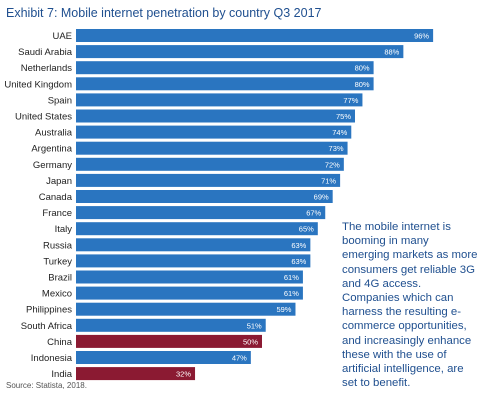 The image size is (485, 405). I want to click on bar-netherlands, so click(225, 68).